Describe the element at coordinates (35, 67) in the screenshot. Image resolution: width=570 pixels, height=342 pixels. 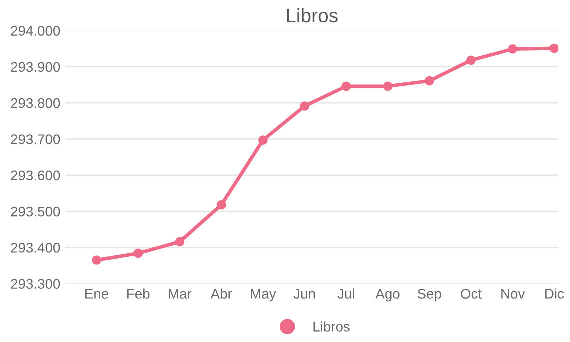
I see `y-tick-label: 293.900` at that location.